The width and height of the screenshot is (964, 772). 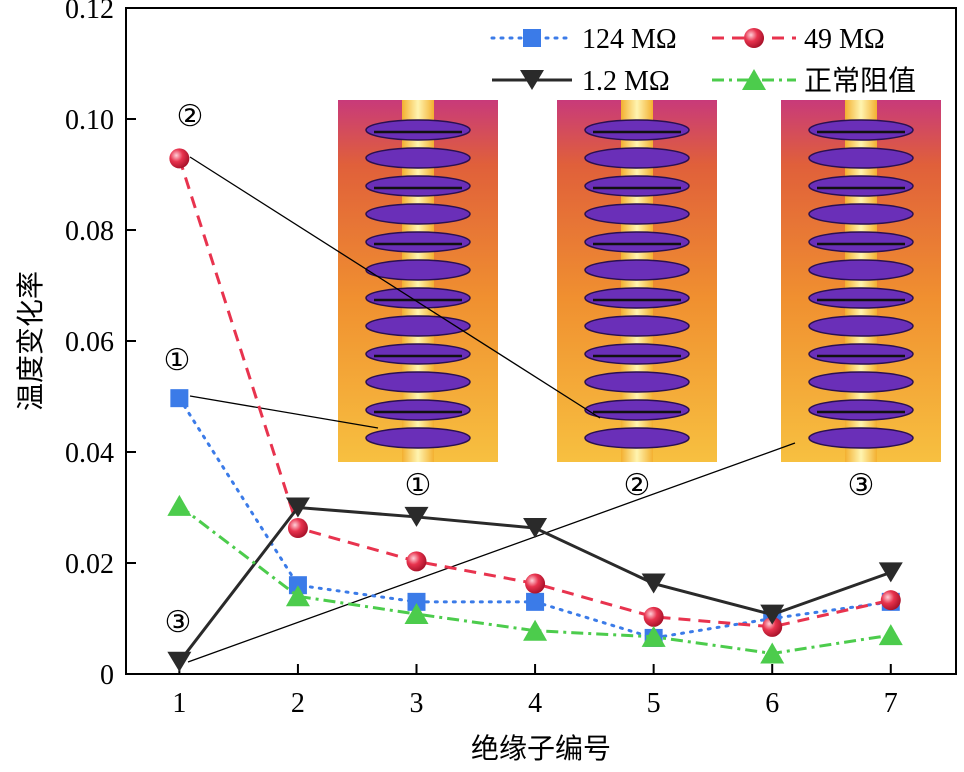 I want to click on y-tick-label: 0.06, so click(x=89, y=342).